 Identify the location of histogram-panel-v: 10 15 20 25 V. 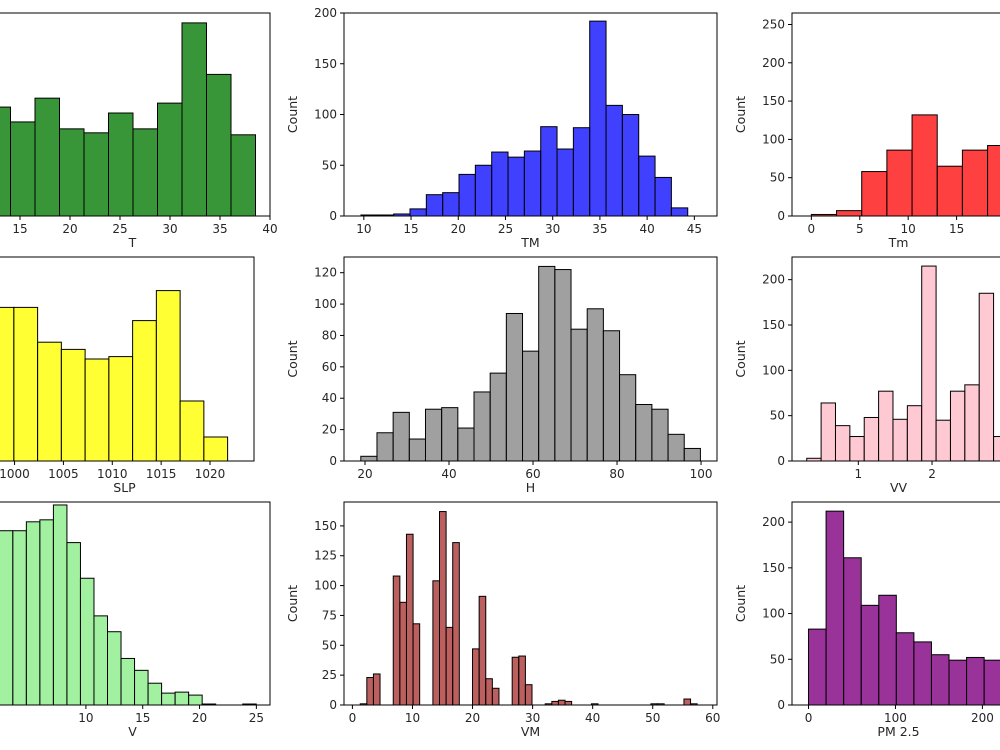
(135, 620).